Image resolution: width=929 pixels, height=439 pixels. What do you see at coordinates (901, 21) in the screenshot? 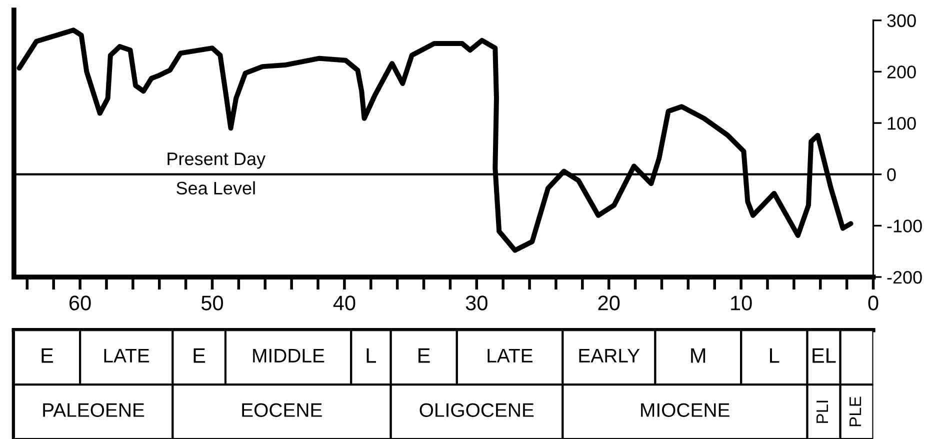
I see `y-tick-label: 300` at bounding box center [901, 21].